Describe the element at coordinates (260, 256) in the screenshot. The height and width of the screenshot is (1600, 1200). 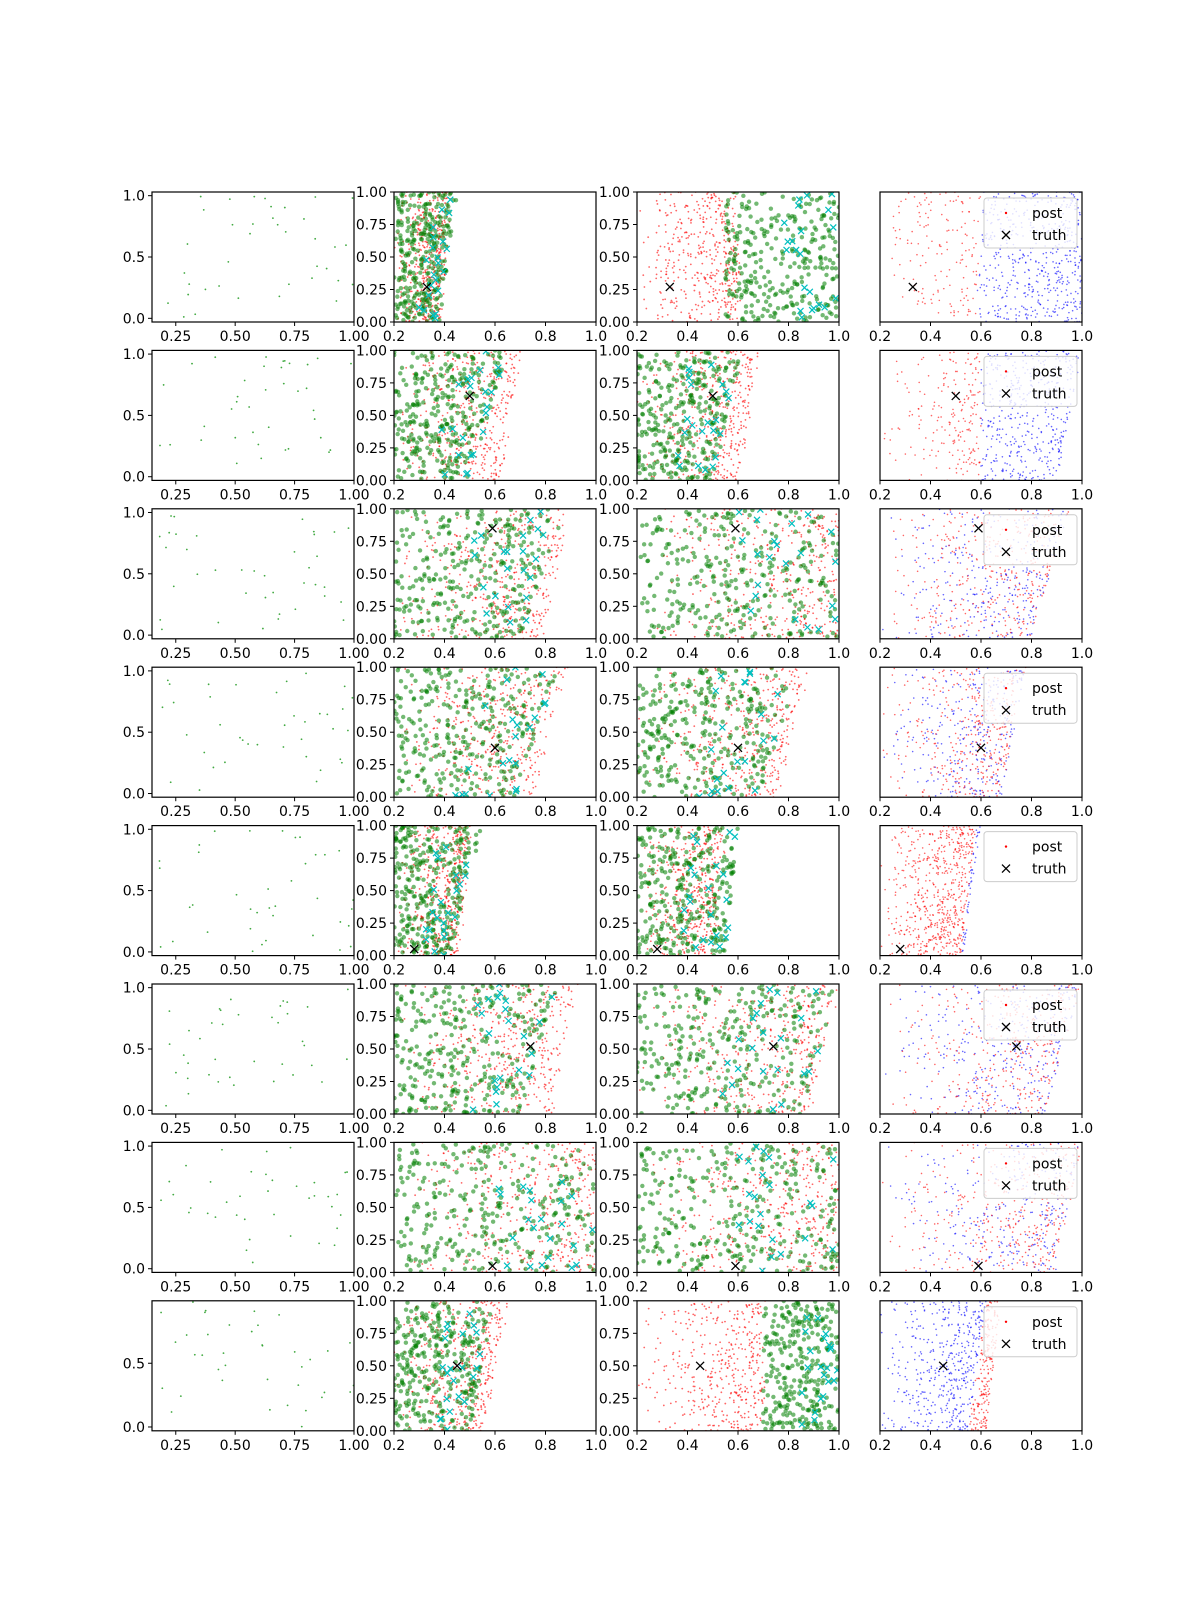
I see `observed-points` at that location.